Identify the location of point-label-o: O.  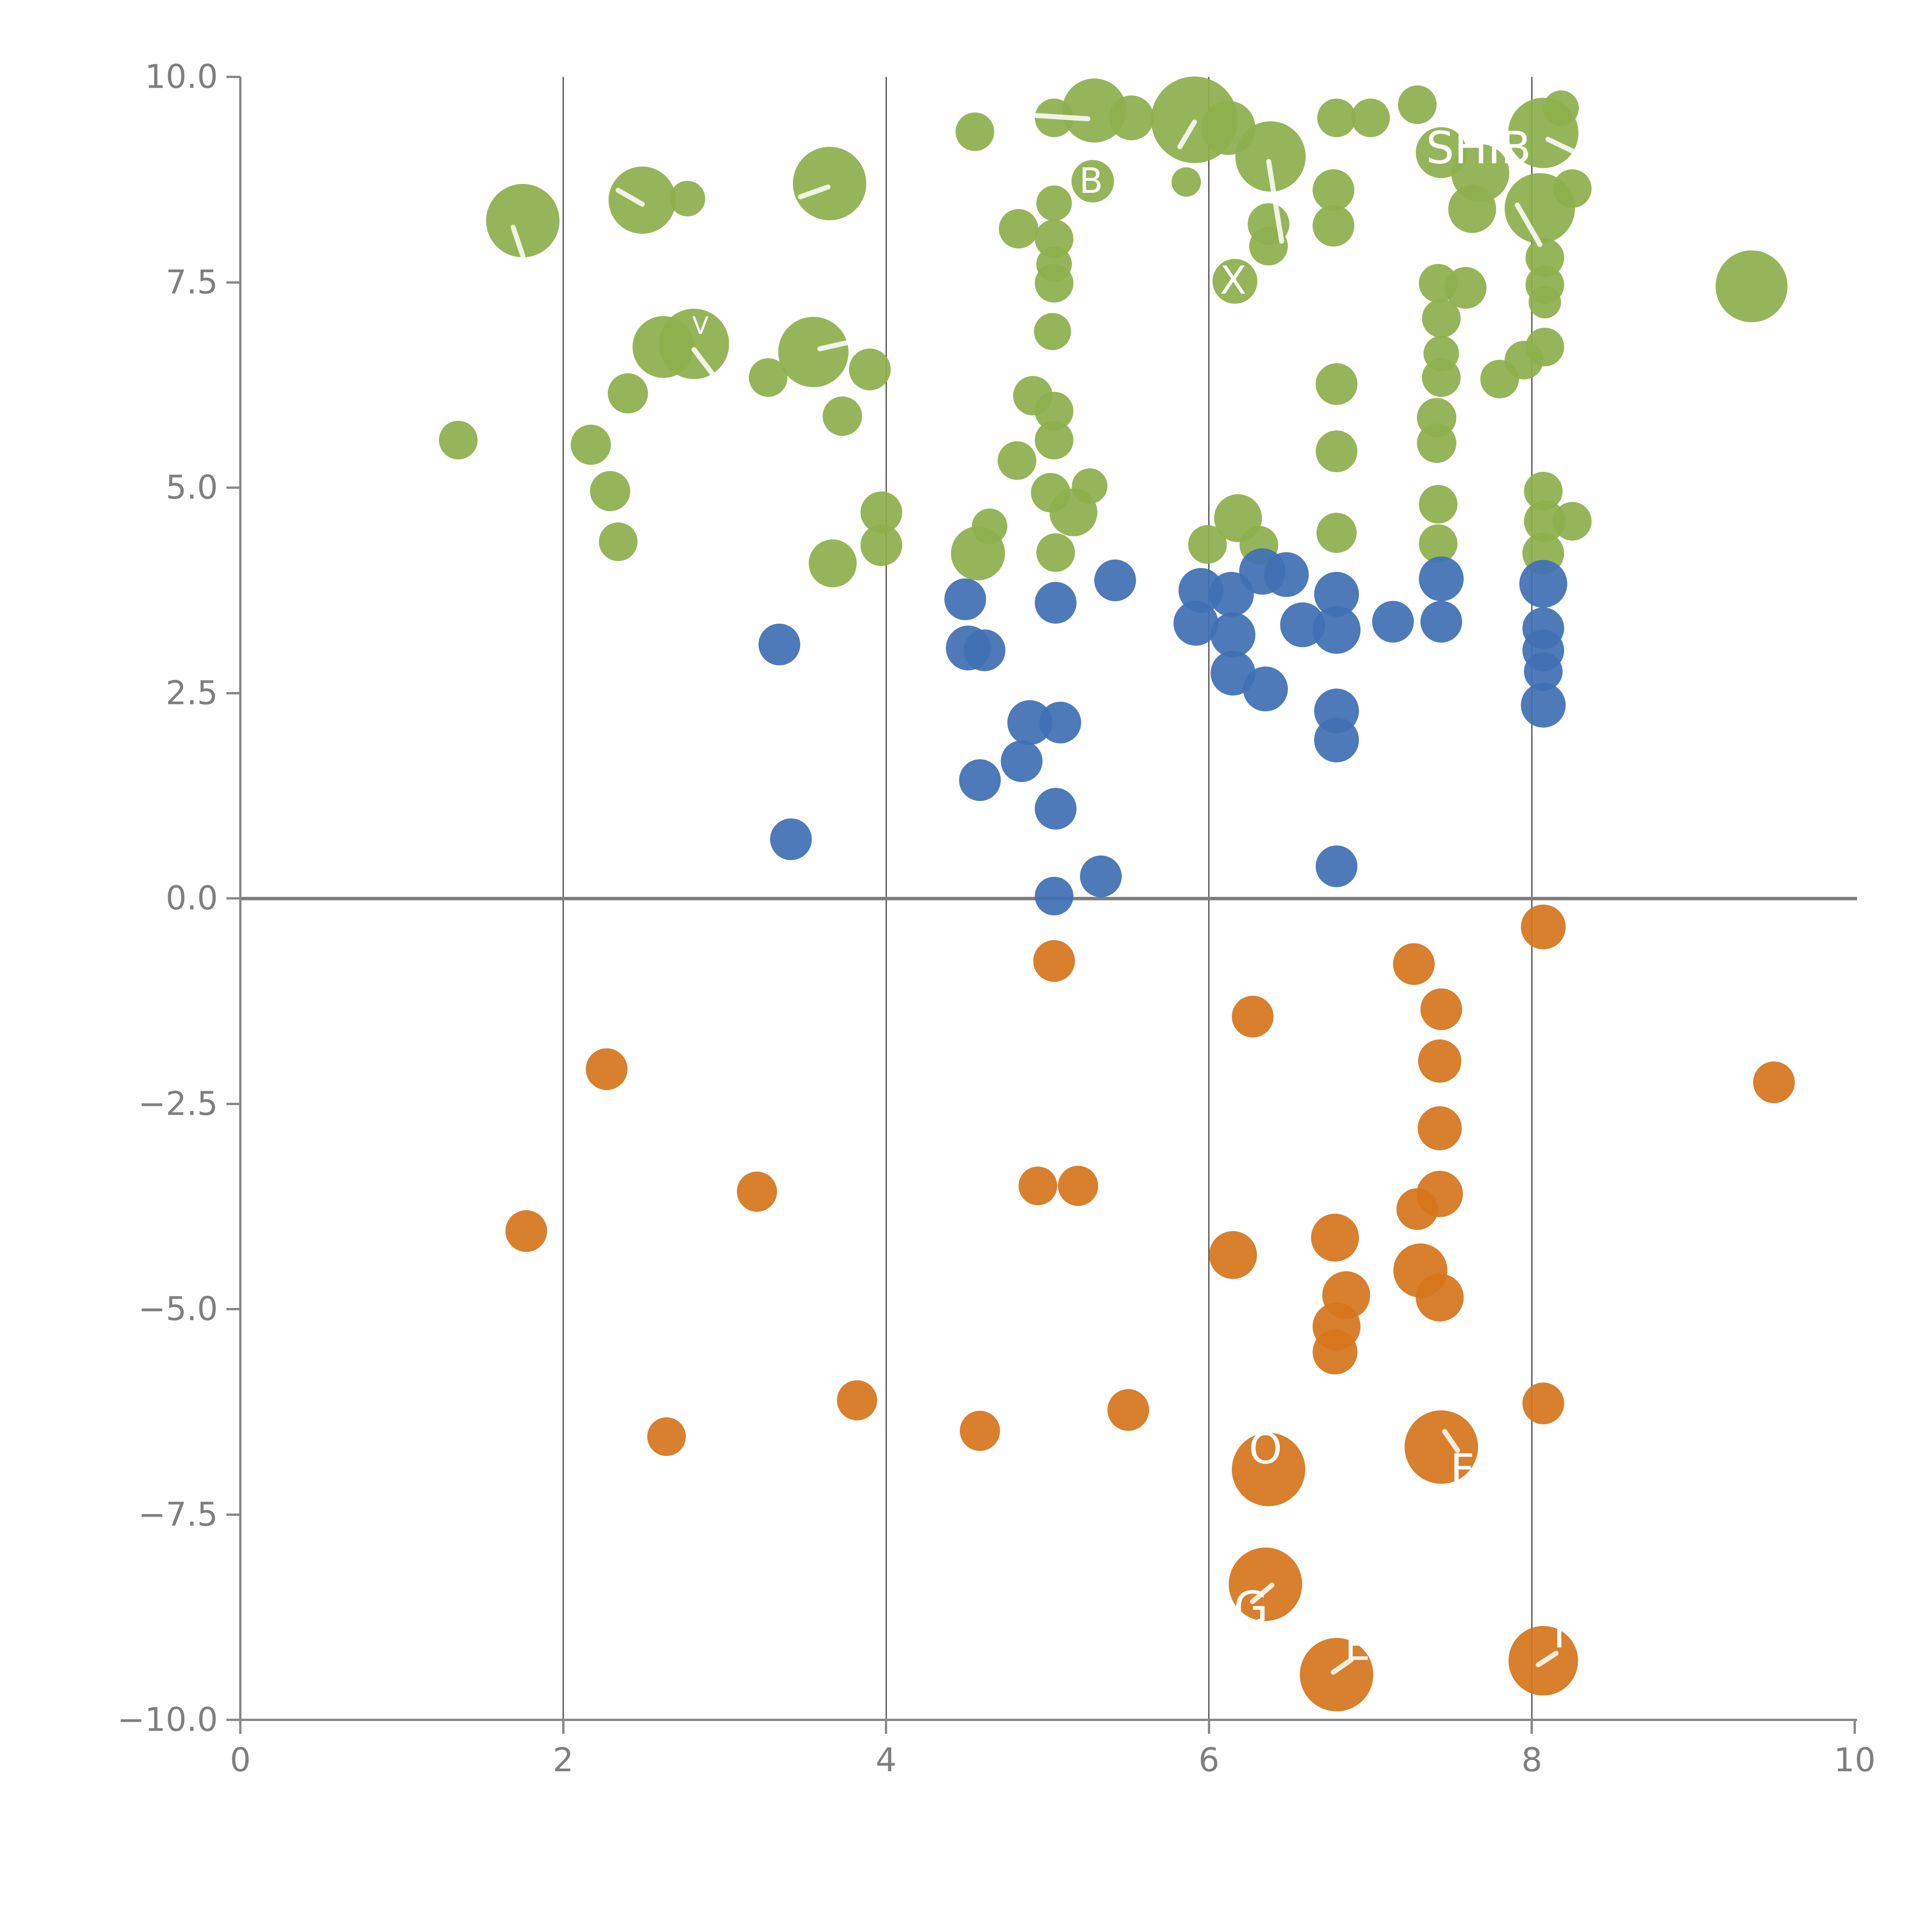
(1265, 1449).